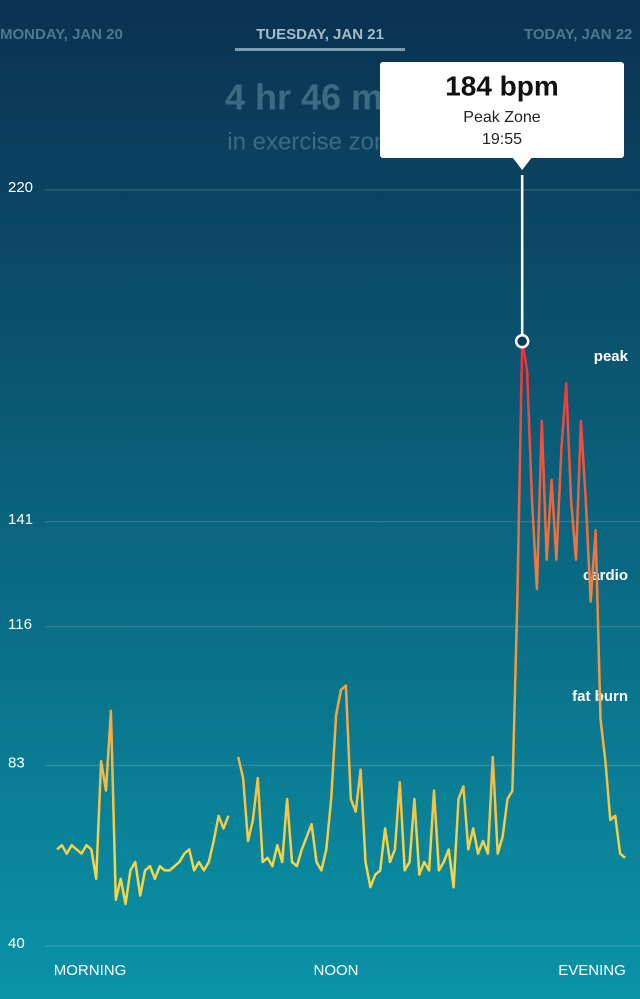 This screenshot has width=640, height=999. Describe the element at coordinates (20, 187) in the screenshot. I see `y-tick-label: 220` at that location.